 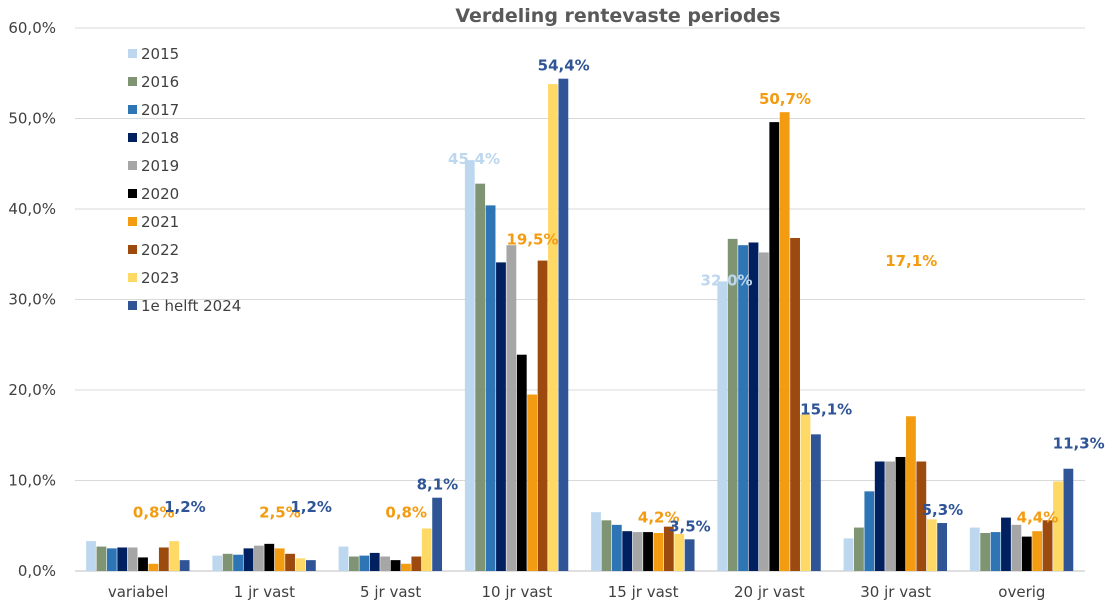 What do you see at coordinates (32, 119) in the screenshot?
I see `y-tick-label: 50,0%` at bounding box center [32, 119].